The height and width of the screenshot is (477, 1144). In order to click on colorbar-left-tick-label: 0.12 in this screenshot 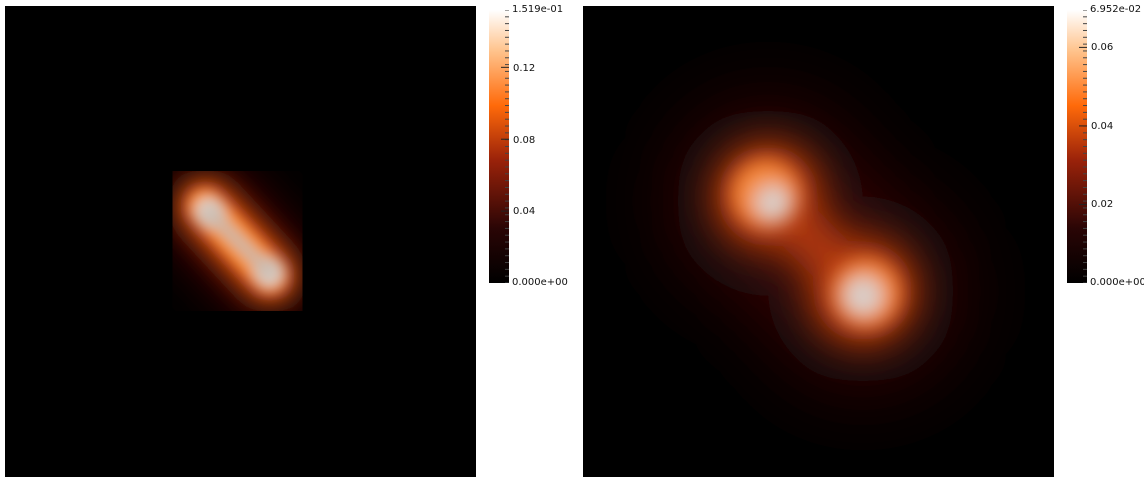, I will do `click(524, 68)`.